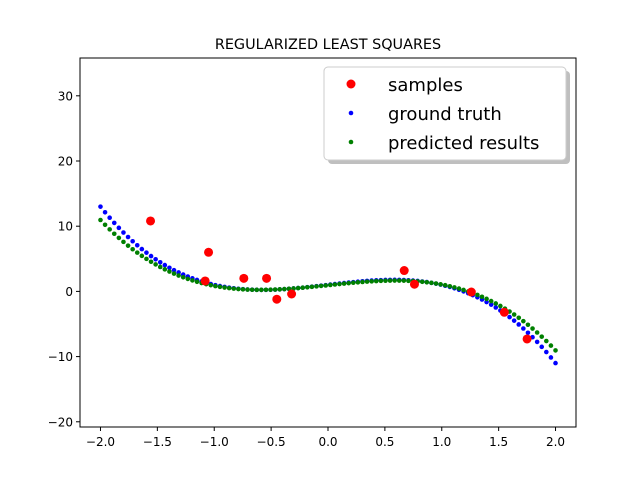 This screenshot has width=640, height=480. Describe the element at coordinates (214, 442) in the screenshot. I see `x-tick-label: −1.0` at that location.